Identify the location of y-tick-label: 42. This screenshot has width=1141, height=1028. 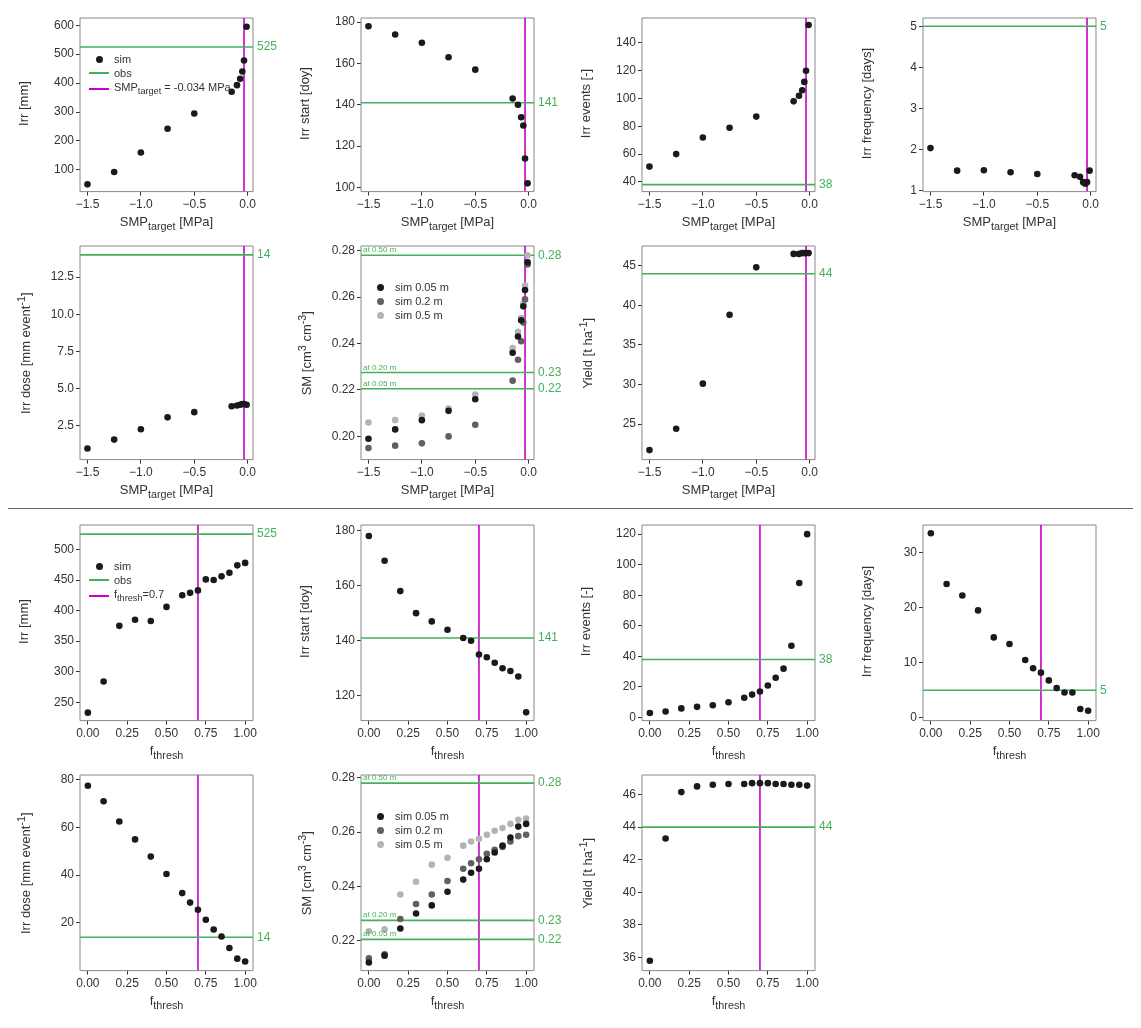
(629, 859).